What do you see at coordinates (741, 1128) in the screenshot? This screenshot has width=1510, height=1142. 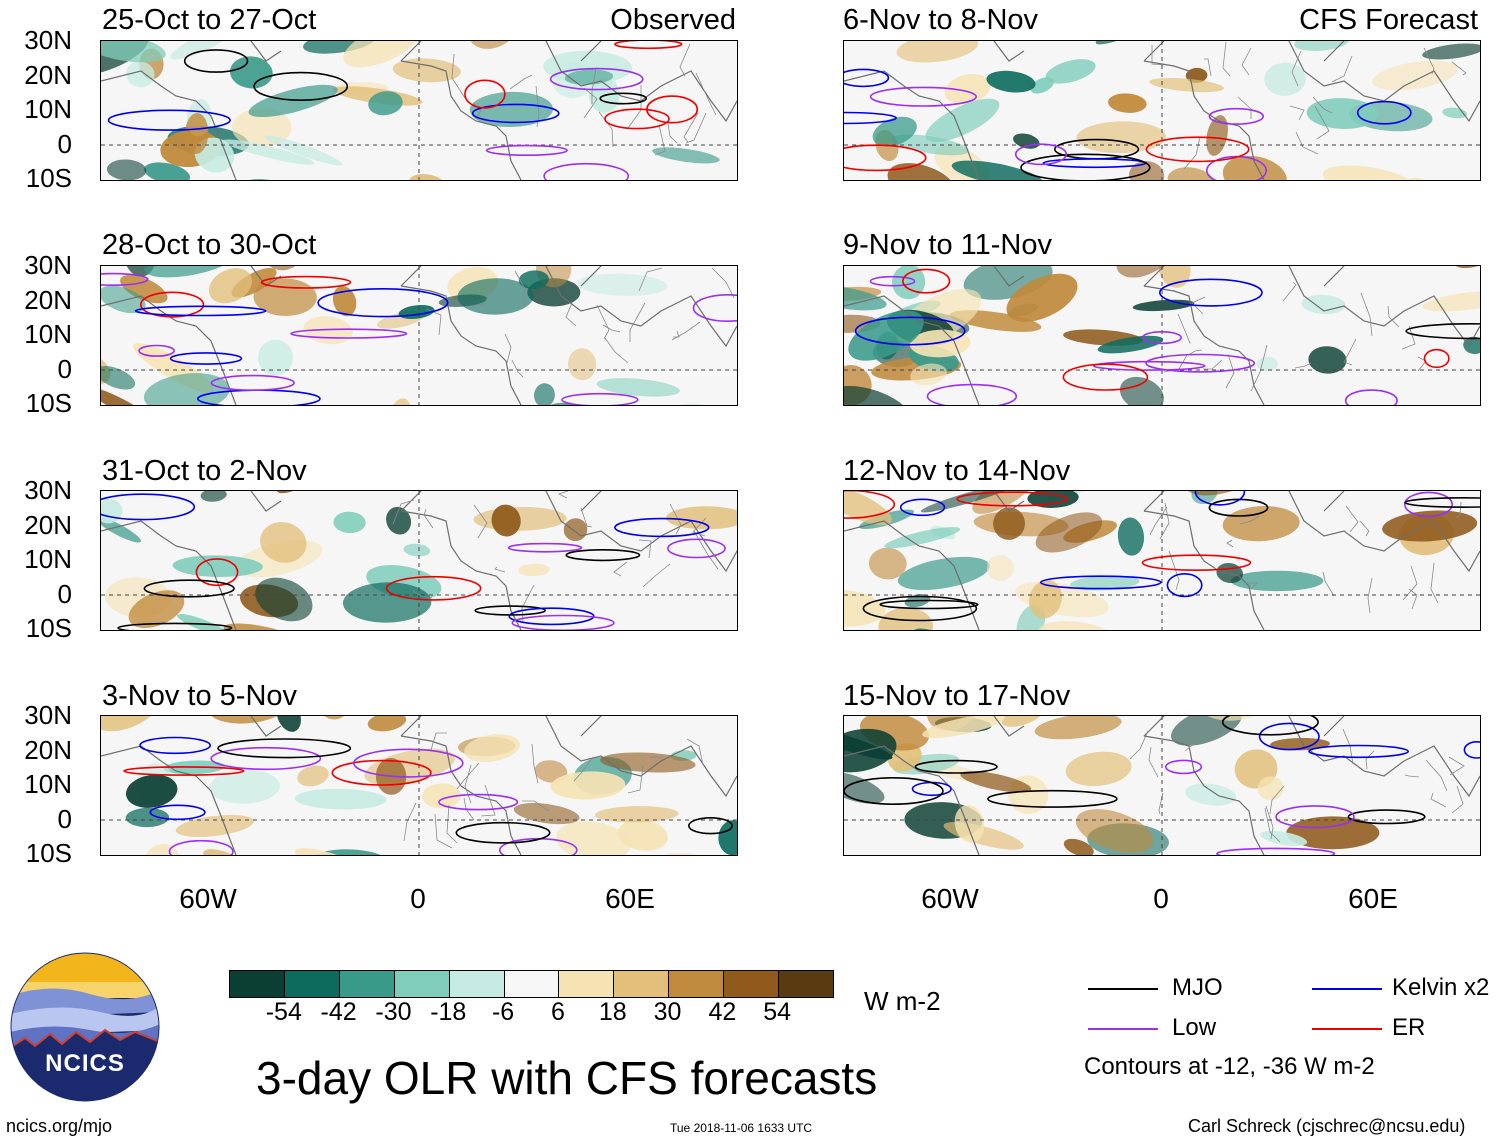 I see `footer-timestamp: Tue 2018-11-06 1633 UTC` at bounding box center [741, 1128].